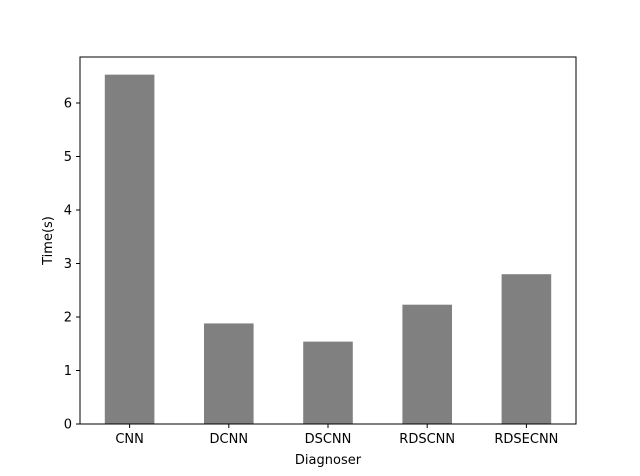 This screenshot has height=476, width=640. What do you see at coordinates (328, 382) in the screenshot?
I see `bar-dscnn` at bounding box center [328, 382].